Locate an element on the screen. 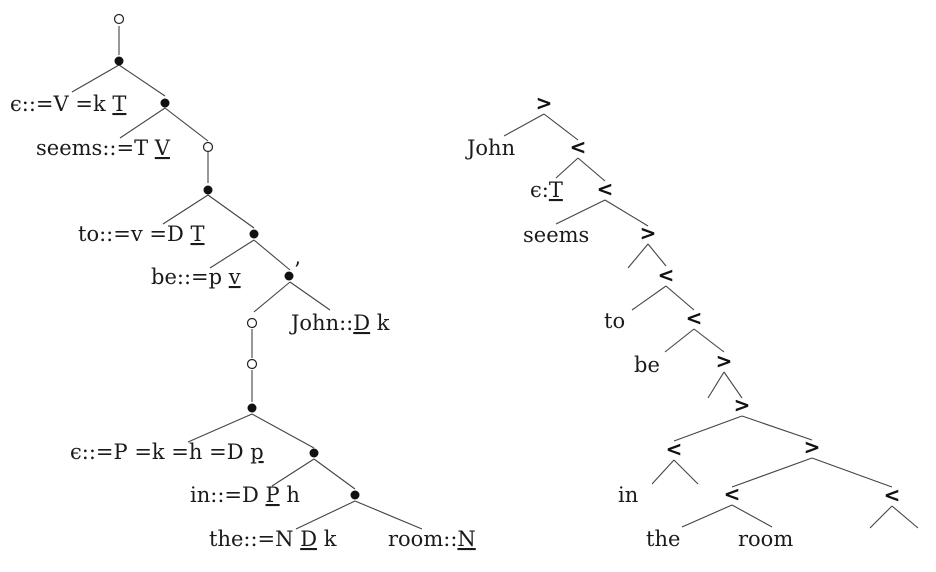 The width and height of the screenshot is (936, 572). lexical-item-be: be::=p v is located at coordinates (196, 277).